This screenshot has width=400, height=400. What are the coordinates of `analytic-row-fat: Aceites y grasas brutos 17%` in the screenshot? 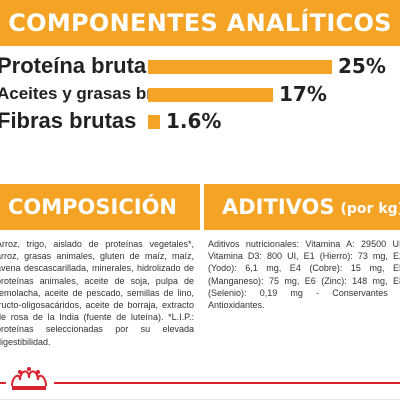 It's located at (200, 94).